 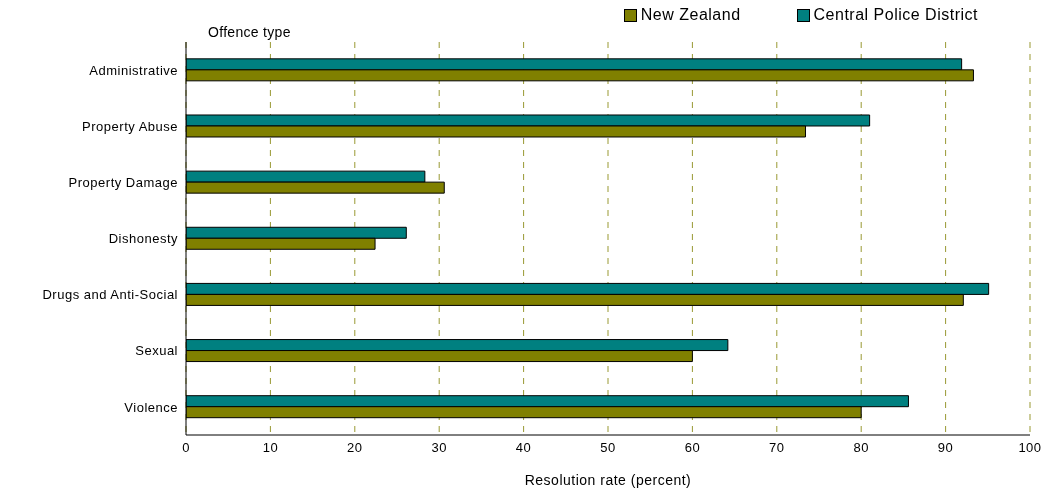 What do you see at coordinates (151, 407) in the screenshot?
I see `y-tick-label: Violence` at bounding box center [151, 407].